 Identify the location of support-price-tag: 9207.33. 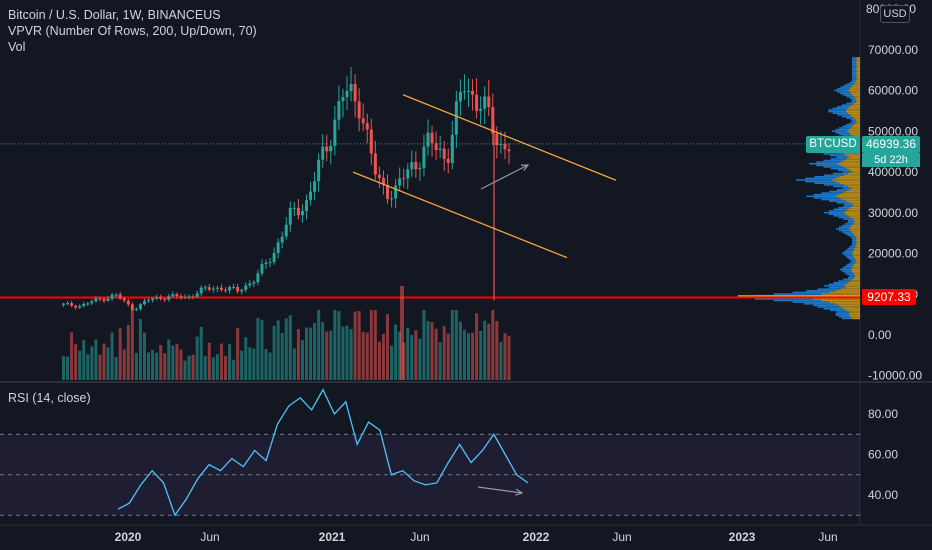
(889, 297).